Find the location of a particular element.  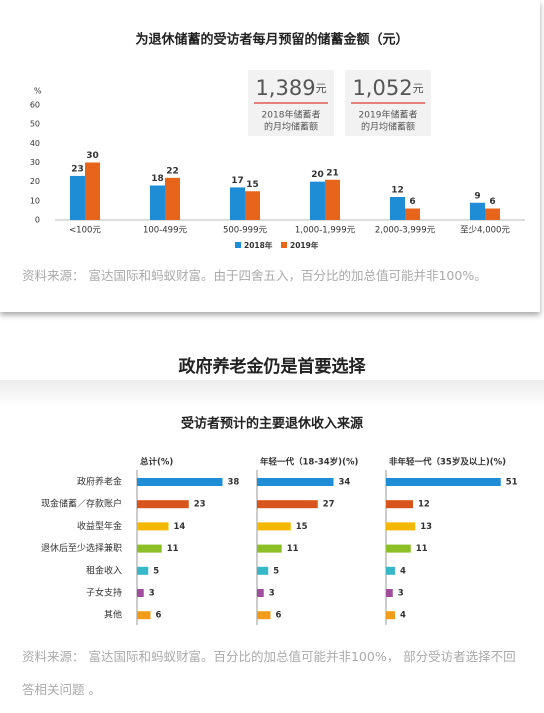

category-label: 其他 is located at coordinates (113, 615).